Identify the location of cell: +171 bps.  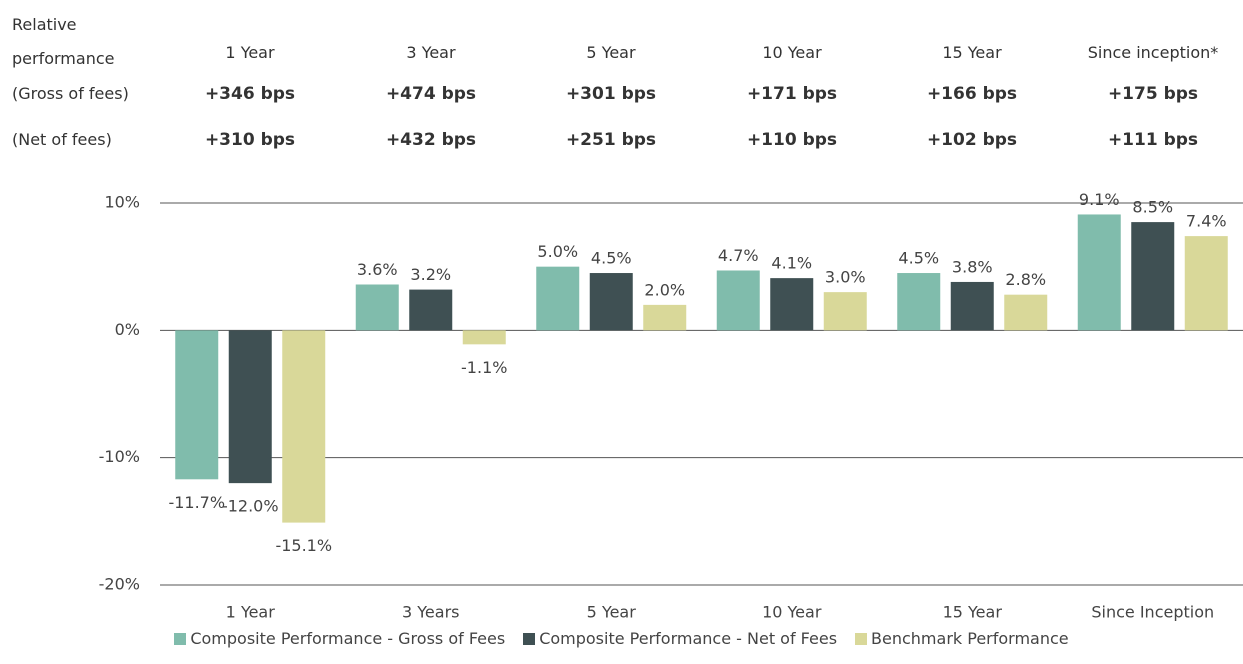
(792, 94).